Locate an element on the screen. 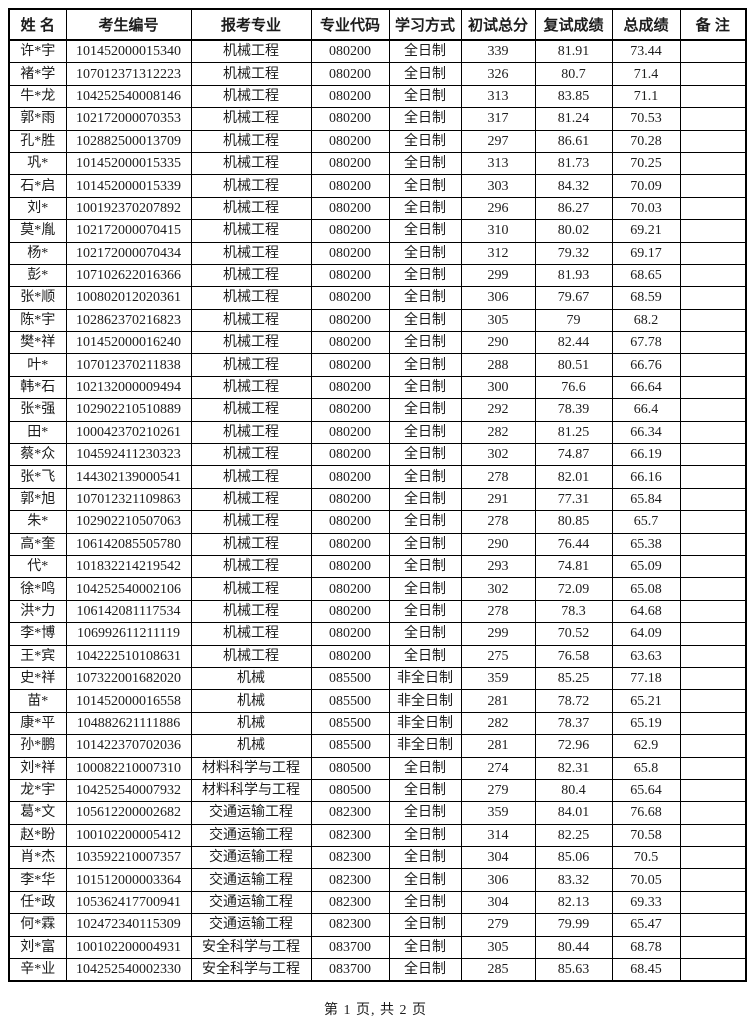 This screenshot has width=751, height=1027. table-cell: 104252540007932 is located at coordinates (128, 790).